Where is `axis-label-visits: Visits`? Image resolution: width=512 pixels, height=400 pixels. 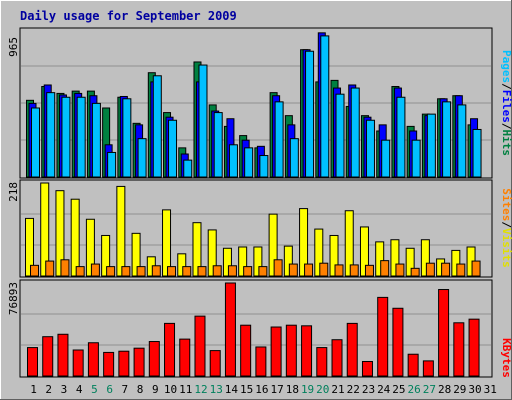
axis-label-visits: Visits is located at coordinates (506, 248).